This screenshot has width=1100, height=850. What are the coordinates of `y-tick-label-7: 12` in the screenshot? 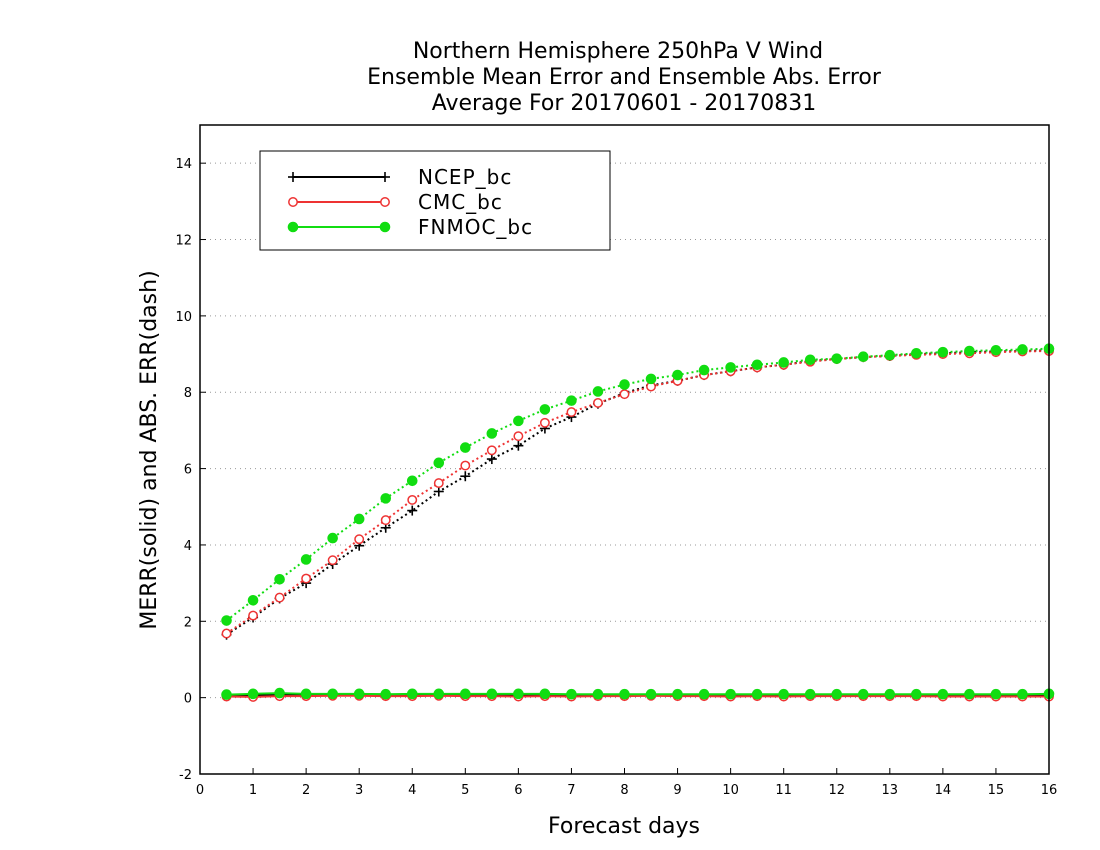 It's located at (183, 241).